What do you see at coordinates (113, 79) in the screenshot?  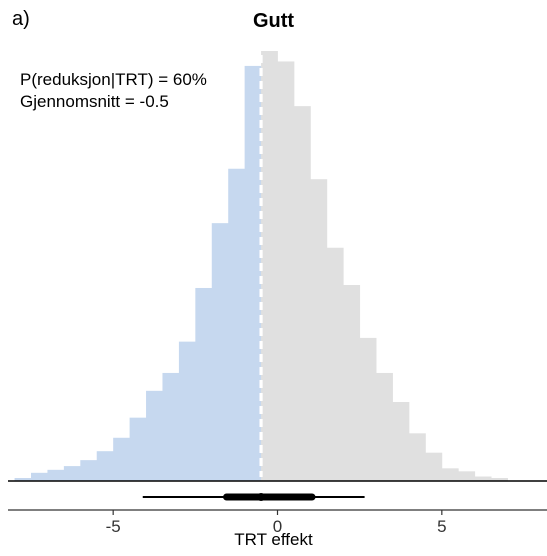 I see `probability-annotation: P(reduksjon|TRT) = 60%` at bounding box center [113, 79].